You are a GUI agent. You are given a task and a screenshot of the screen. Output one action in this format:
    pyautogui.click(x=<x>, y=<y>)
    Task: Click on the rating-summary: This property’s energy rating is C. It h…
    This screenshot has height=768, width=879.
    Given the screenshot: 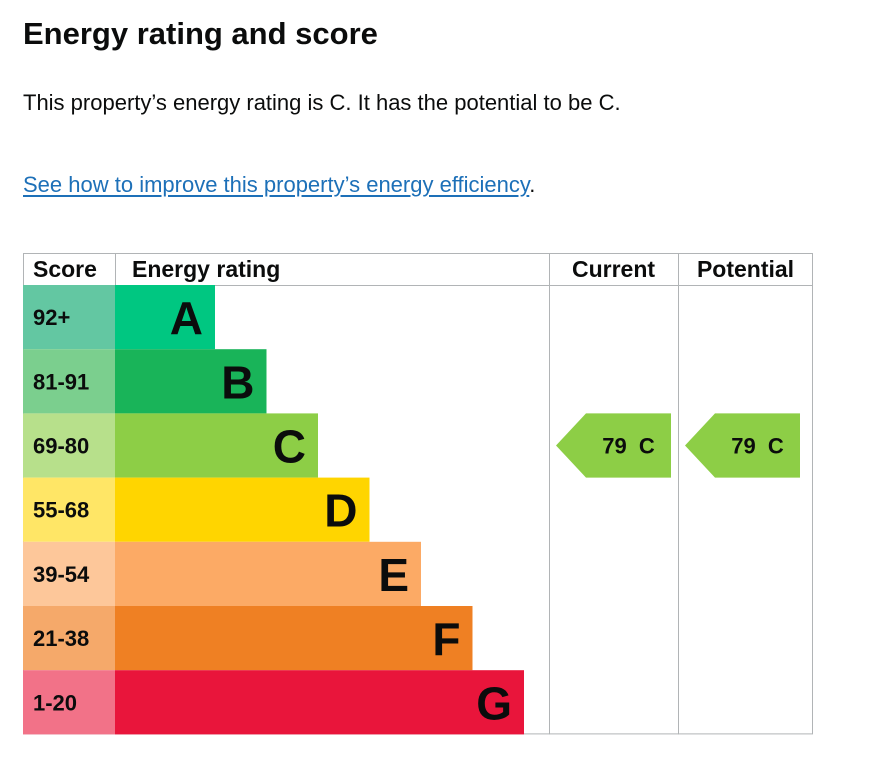 What is the action you would take?
    pyautogui.click(x=322, y=102)
    